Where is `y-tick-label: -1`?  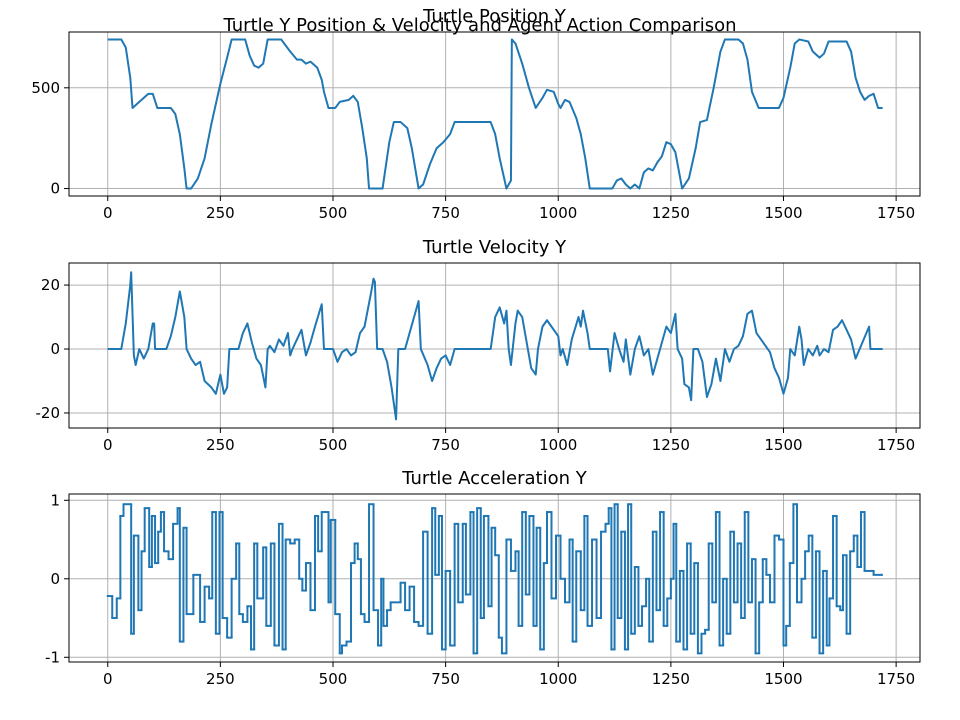 y-tick-label: -1 is located at coordinates (52, 657).